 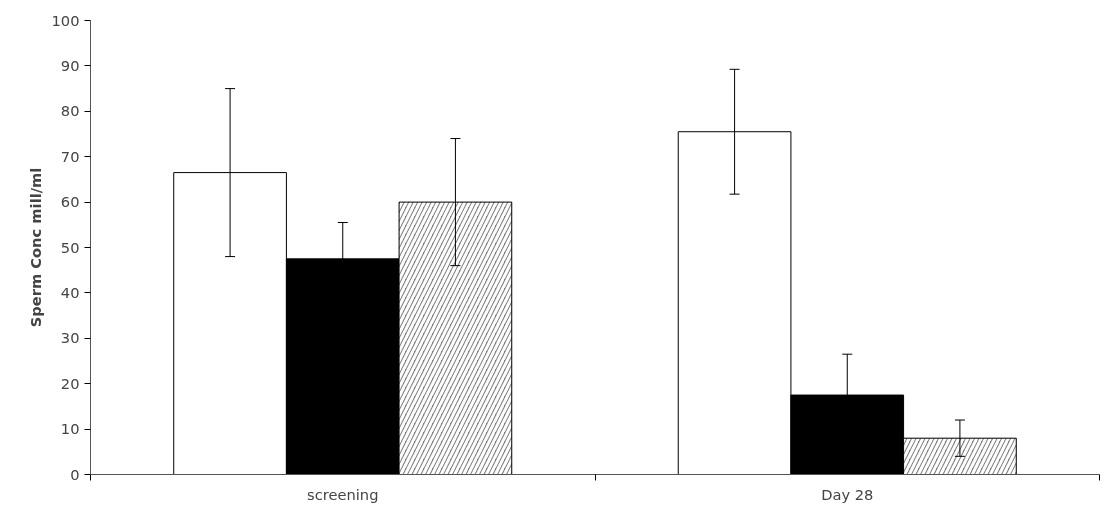 What do you see at coordinates (70, 292) in the screenshot?
I see `y-tick-label: 40` at bounding box center [70, 292].